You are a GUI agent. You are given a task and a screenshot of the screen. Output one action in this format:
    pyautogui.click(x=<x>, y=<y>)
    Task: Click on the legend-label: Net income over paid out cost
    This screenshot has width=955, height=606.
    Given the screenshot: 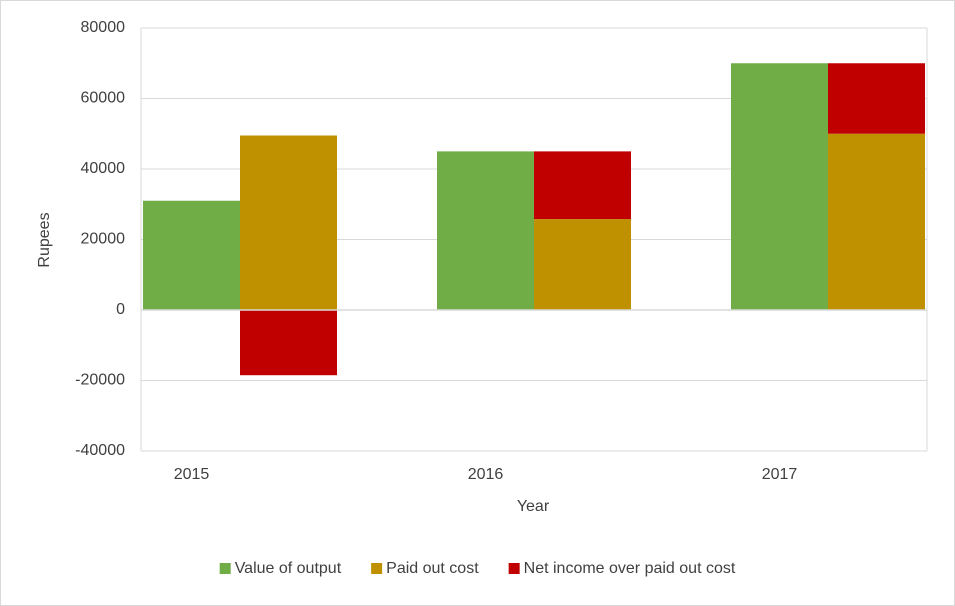 What is the action you would take?
    pyautogui.click(x=630, y=568)
    